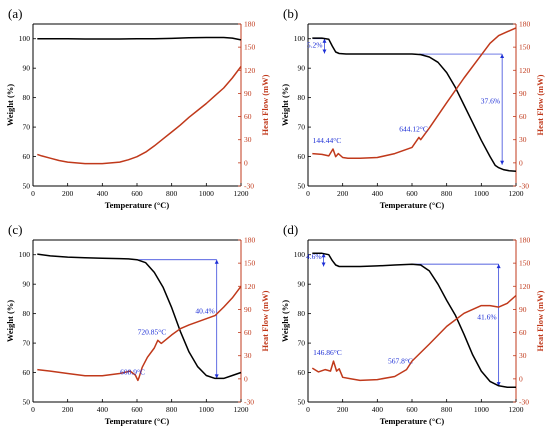 The height and width of the screenshot is (436, 550). Describe the element at coordinates (15, 229) in the screenshot. I see `panel-label: (c)` at that location.